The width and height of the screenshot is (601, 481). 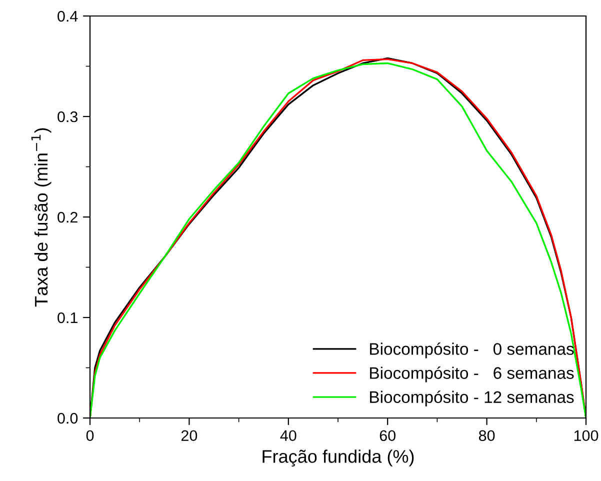 What do you see at coordinates (68, 318) in the screenshot?
I see `y-tick-label: 0.1` at bounding box center [68, 318].